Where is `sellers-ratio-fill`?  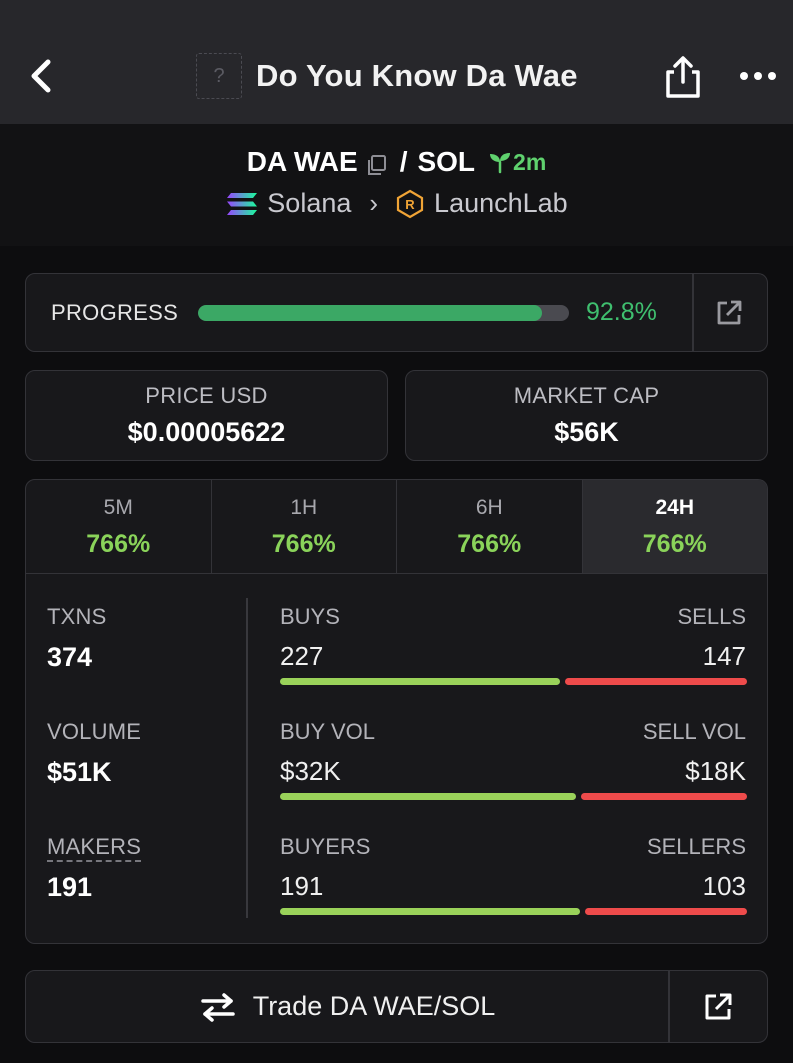
sellers-ratio-fill is located at coordinates (666, 911).